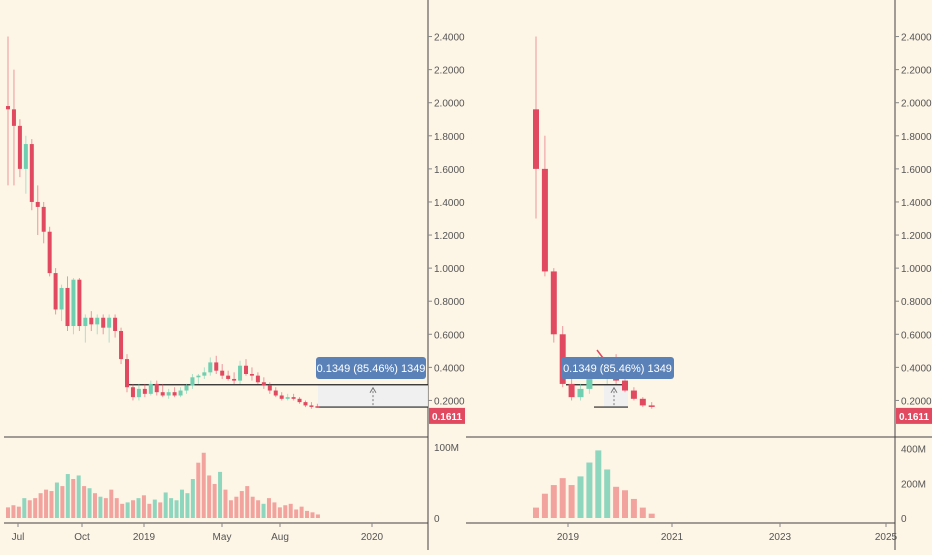  Describe the element at coordinates (916, 137) in the screenshot. I see `right-y-tick-label: 1.8000` at that location.